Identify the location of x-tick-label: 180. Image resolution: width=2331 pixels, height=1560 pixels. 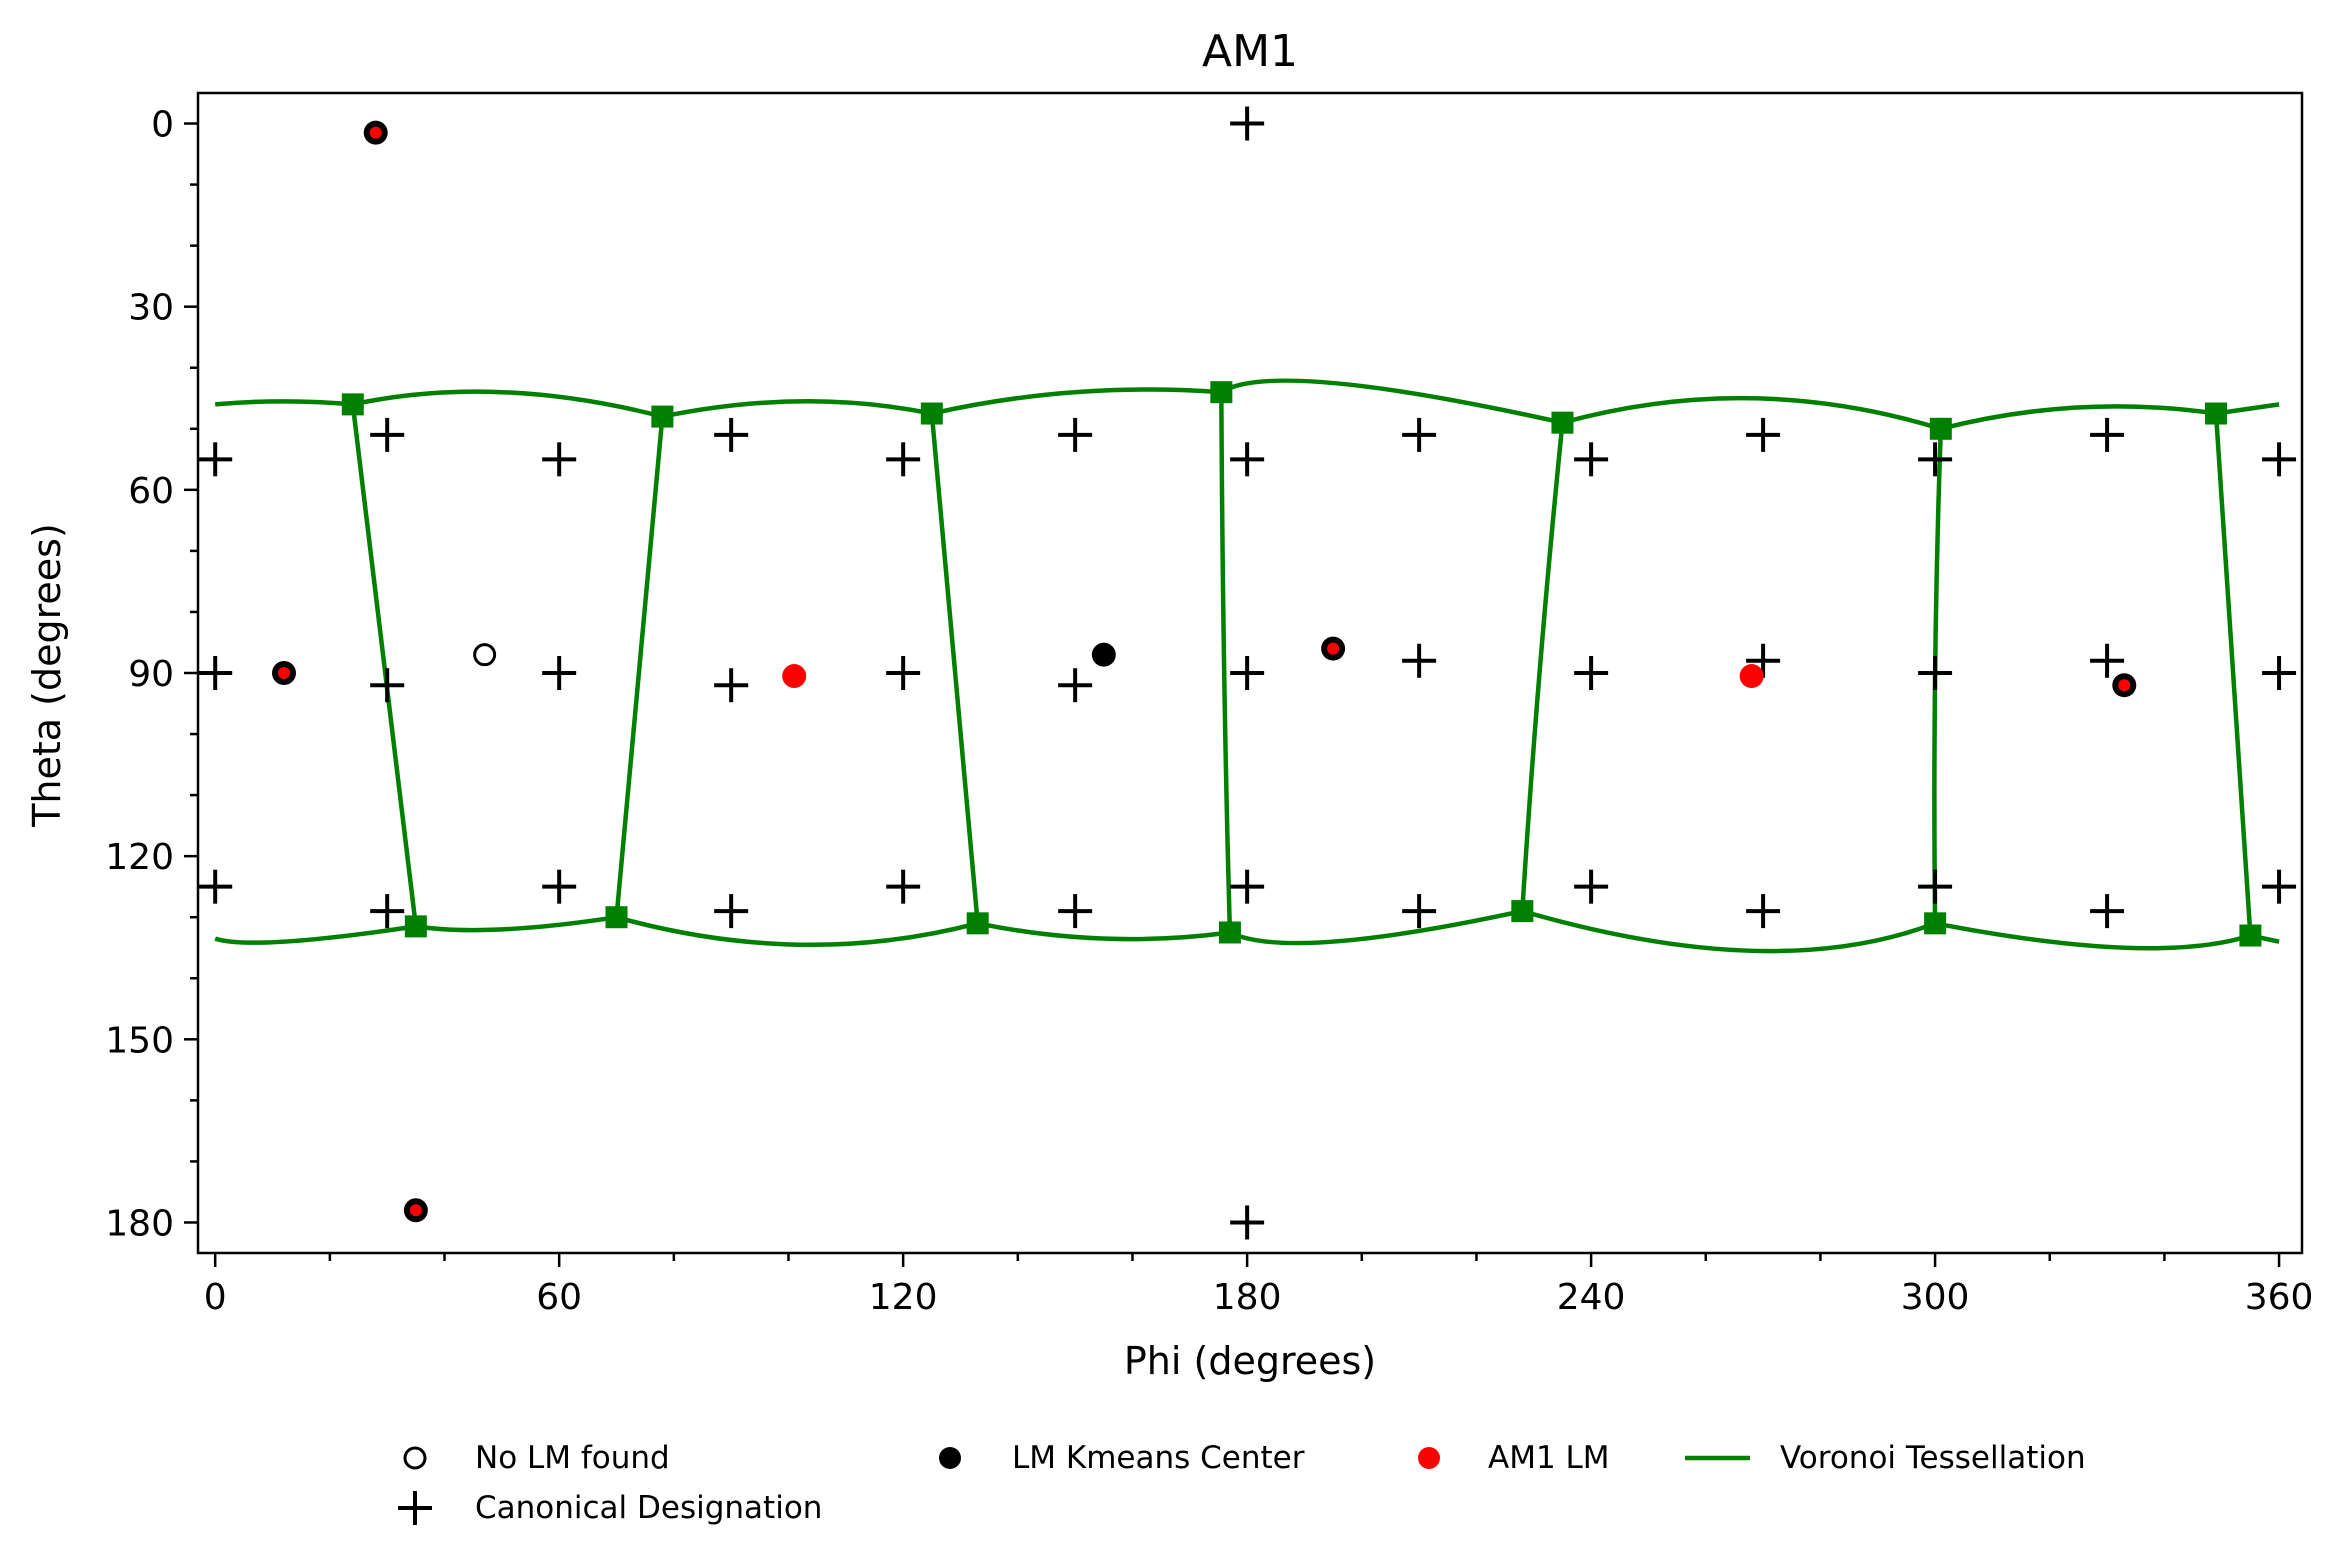
(1247, 1297).